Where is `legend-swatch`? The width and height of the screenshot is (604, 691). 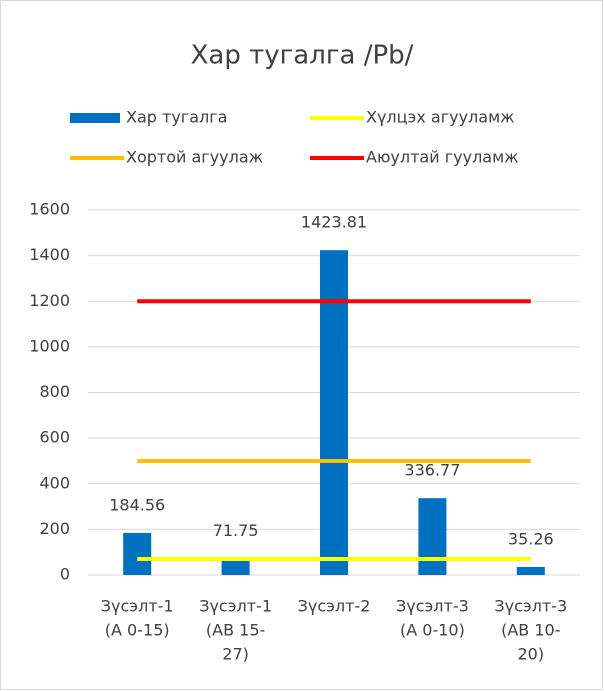 legend-swatch is located at coordinates (95, 118).